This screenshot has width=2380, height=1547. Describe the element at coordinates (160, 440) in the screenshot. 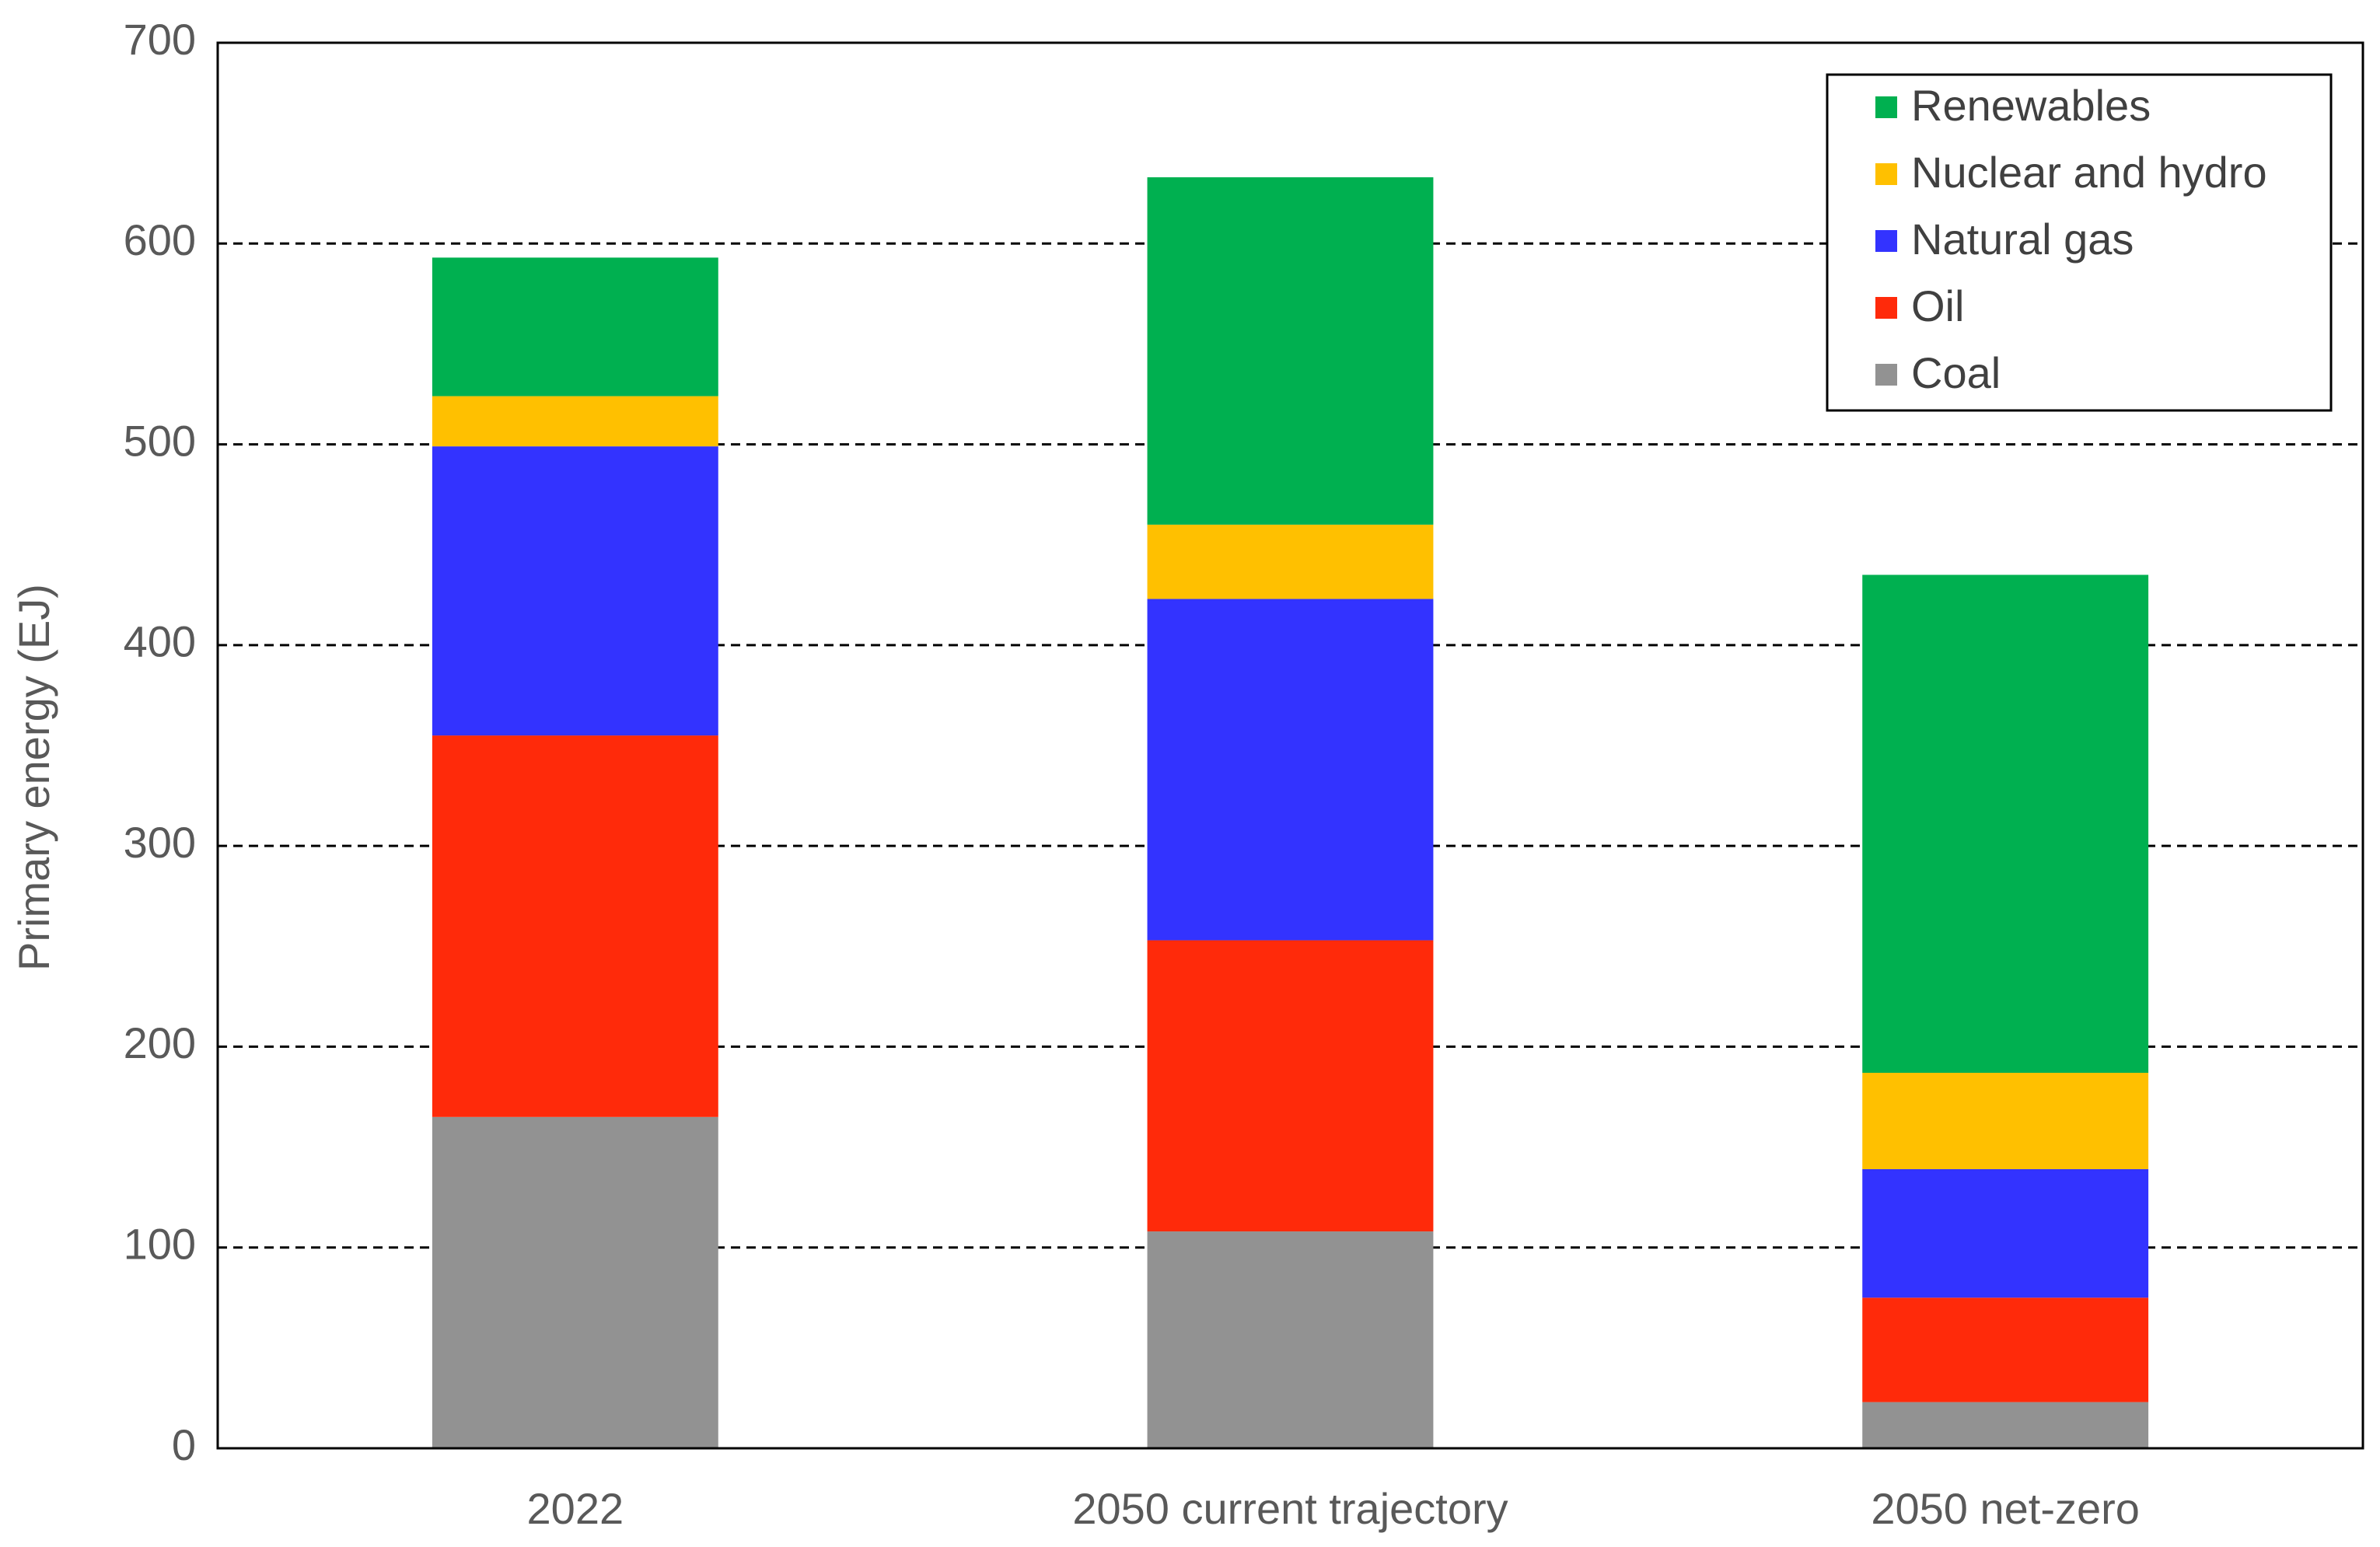

I see `y-tick-label: 500` at that location.